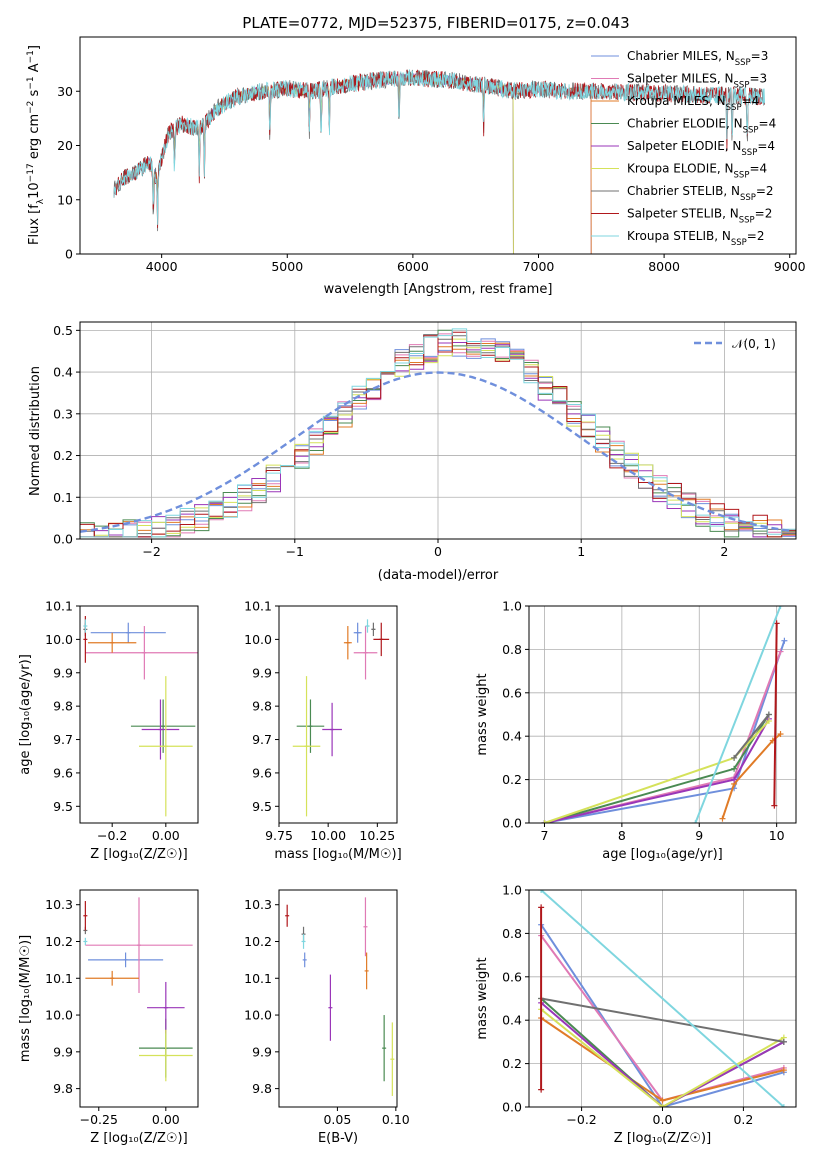 This screenshot has width=819, height=1170. What do you see at coordinates (63, 1051) in the screenshot?
I see `mass-vs-Z-ytick-label: 9.9` at bounding box center [63, 1051].